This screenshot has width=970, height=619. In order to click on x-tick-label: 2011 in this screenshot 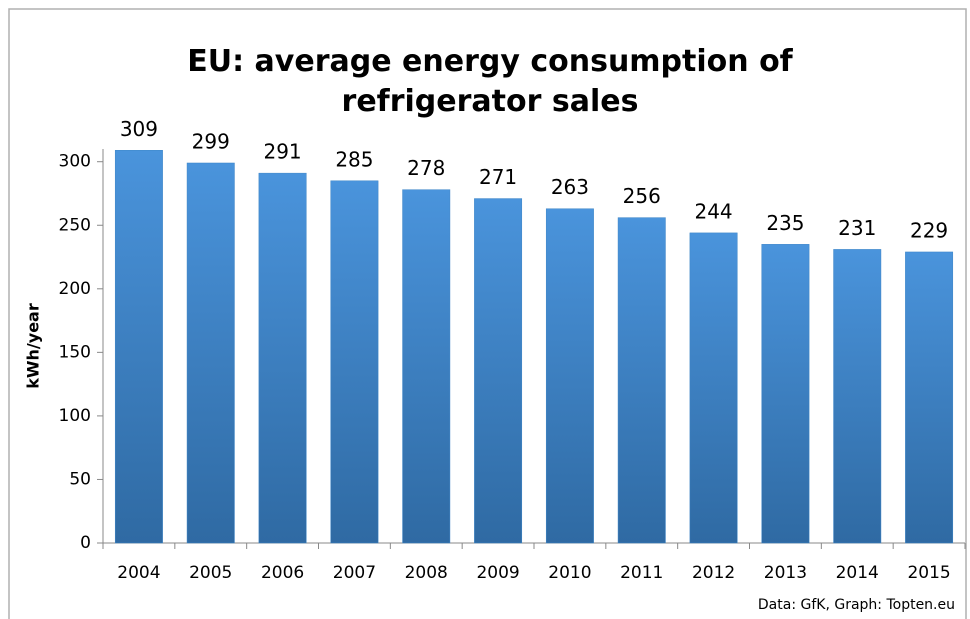, I will do `click(641, 573)`.